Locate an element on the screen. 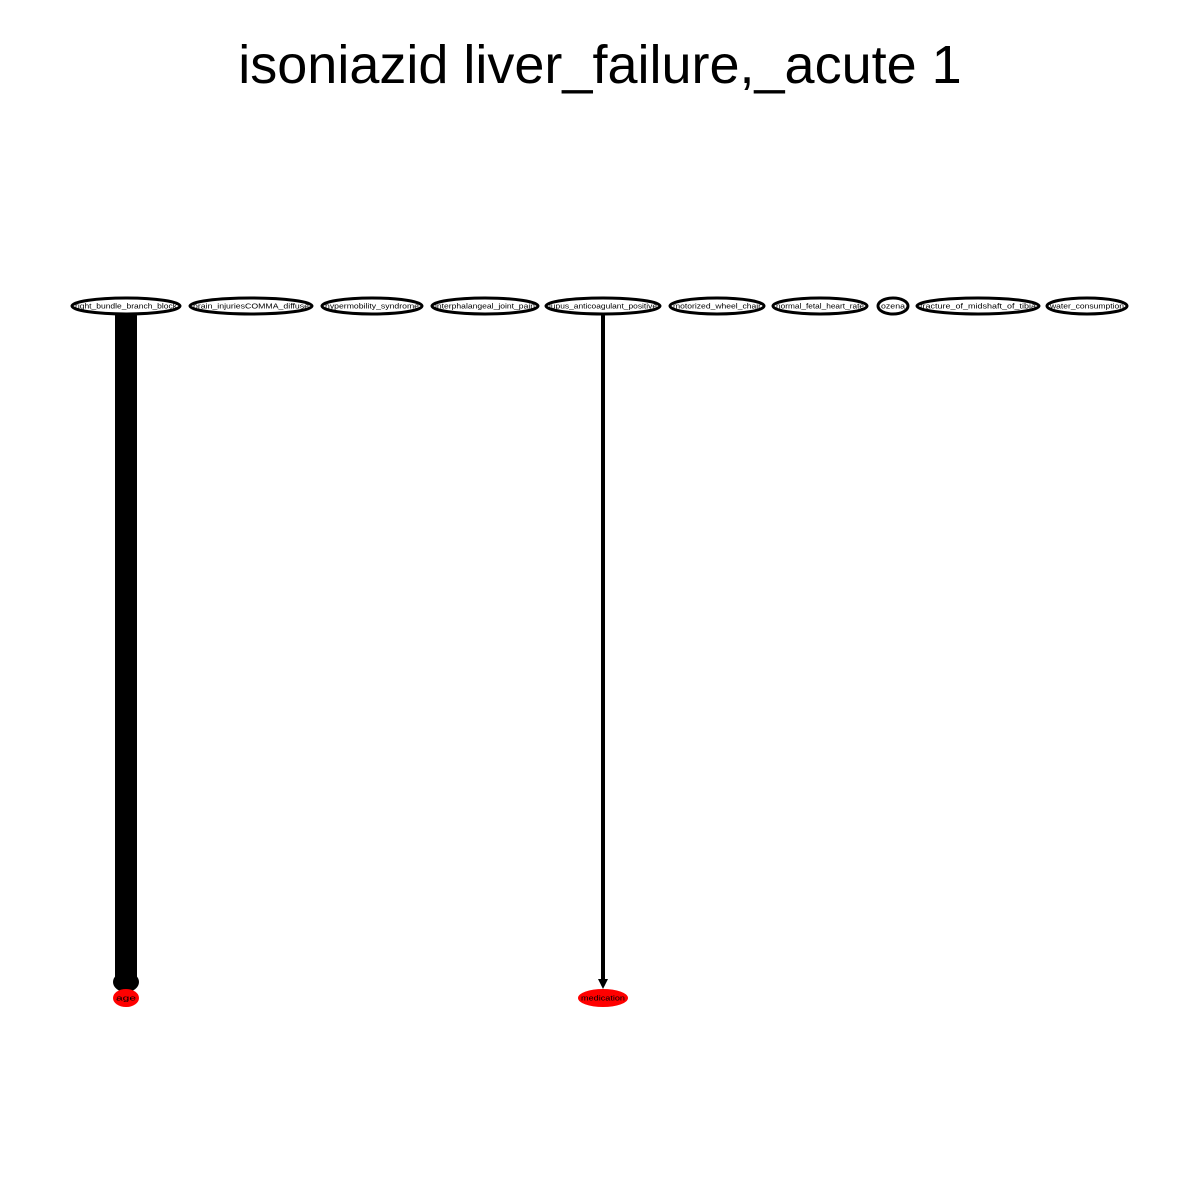  source-node-n6: motorized_wheel_chair is located at coordinates (717, 306).